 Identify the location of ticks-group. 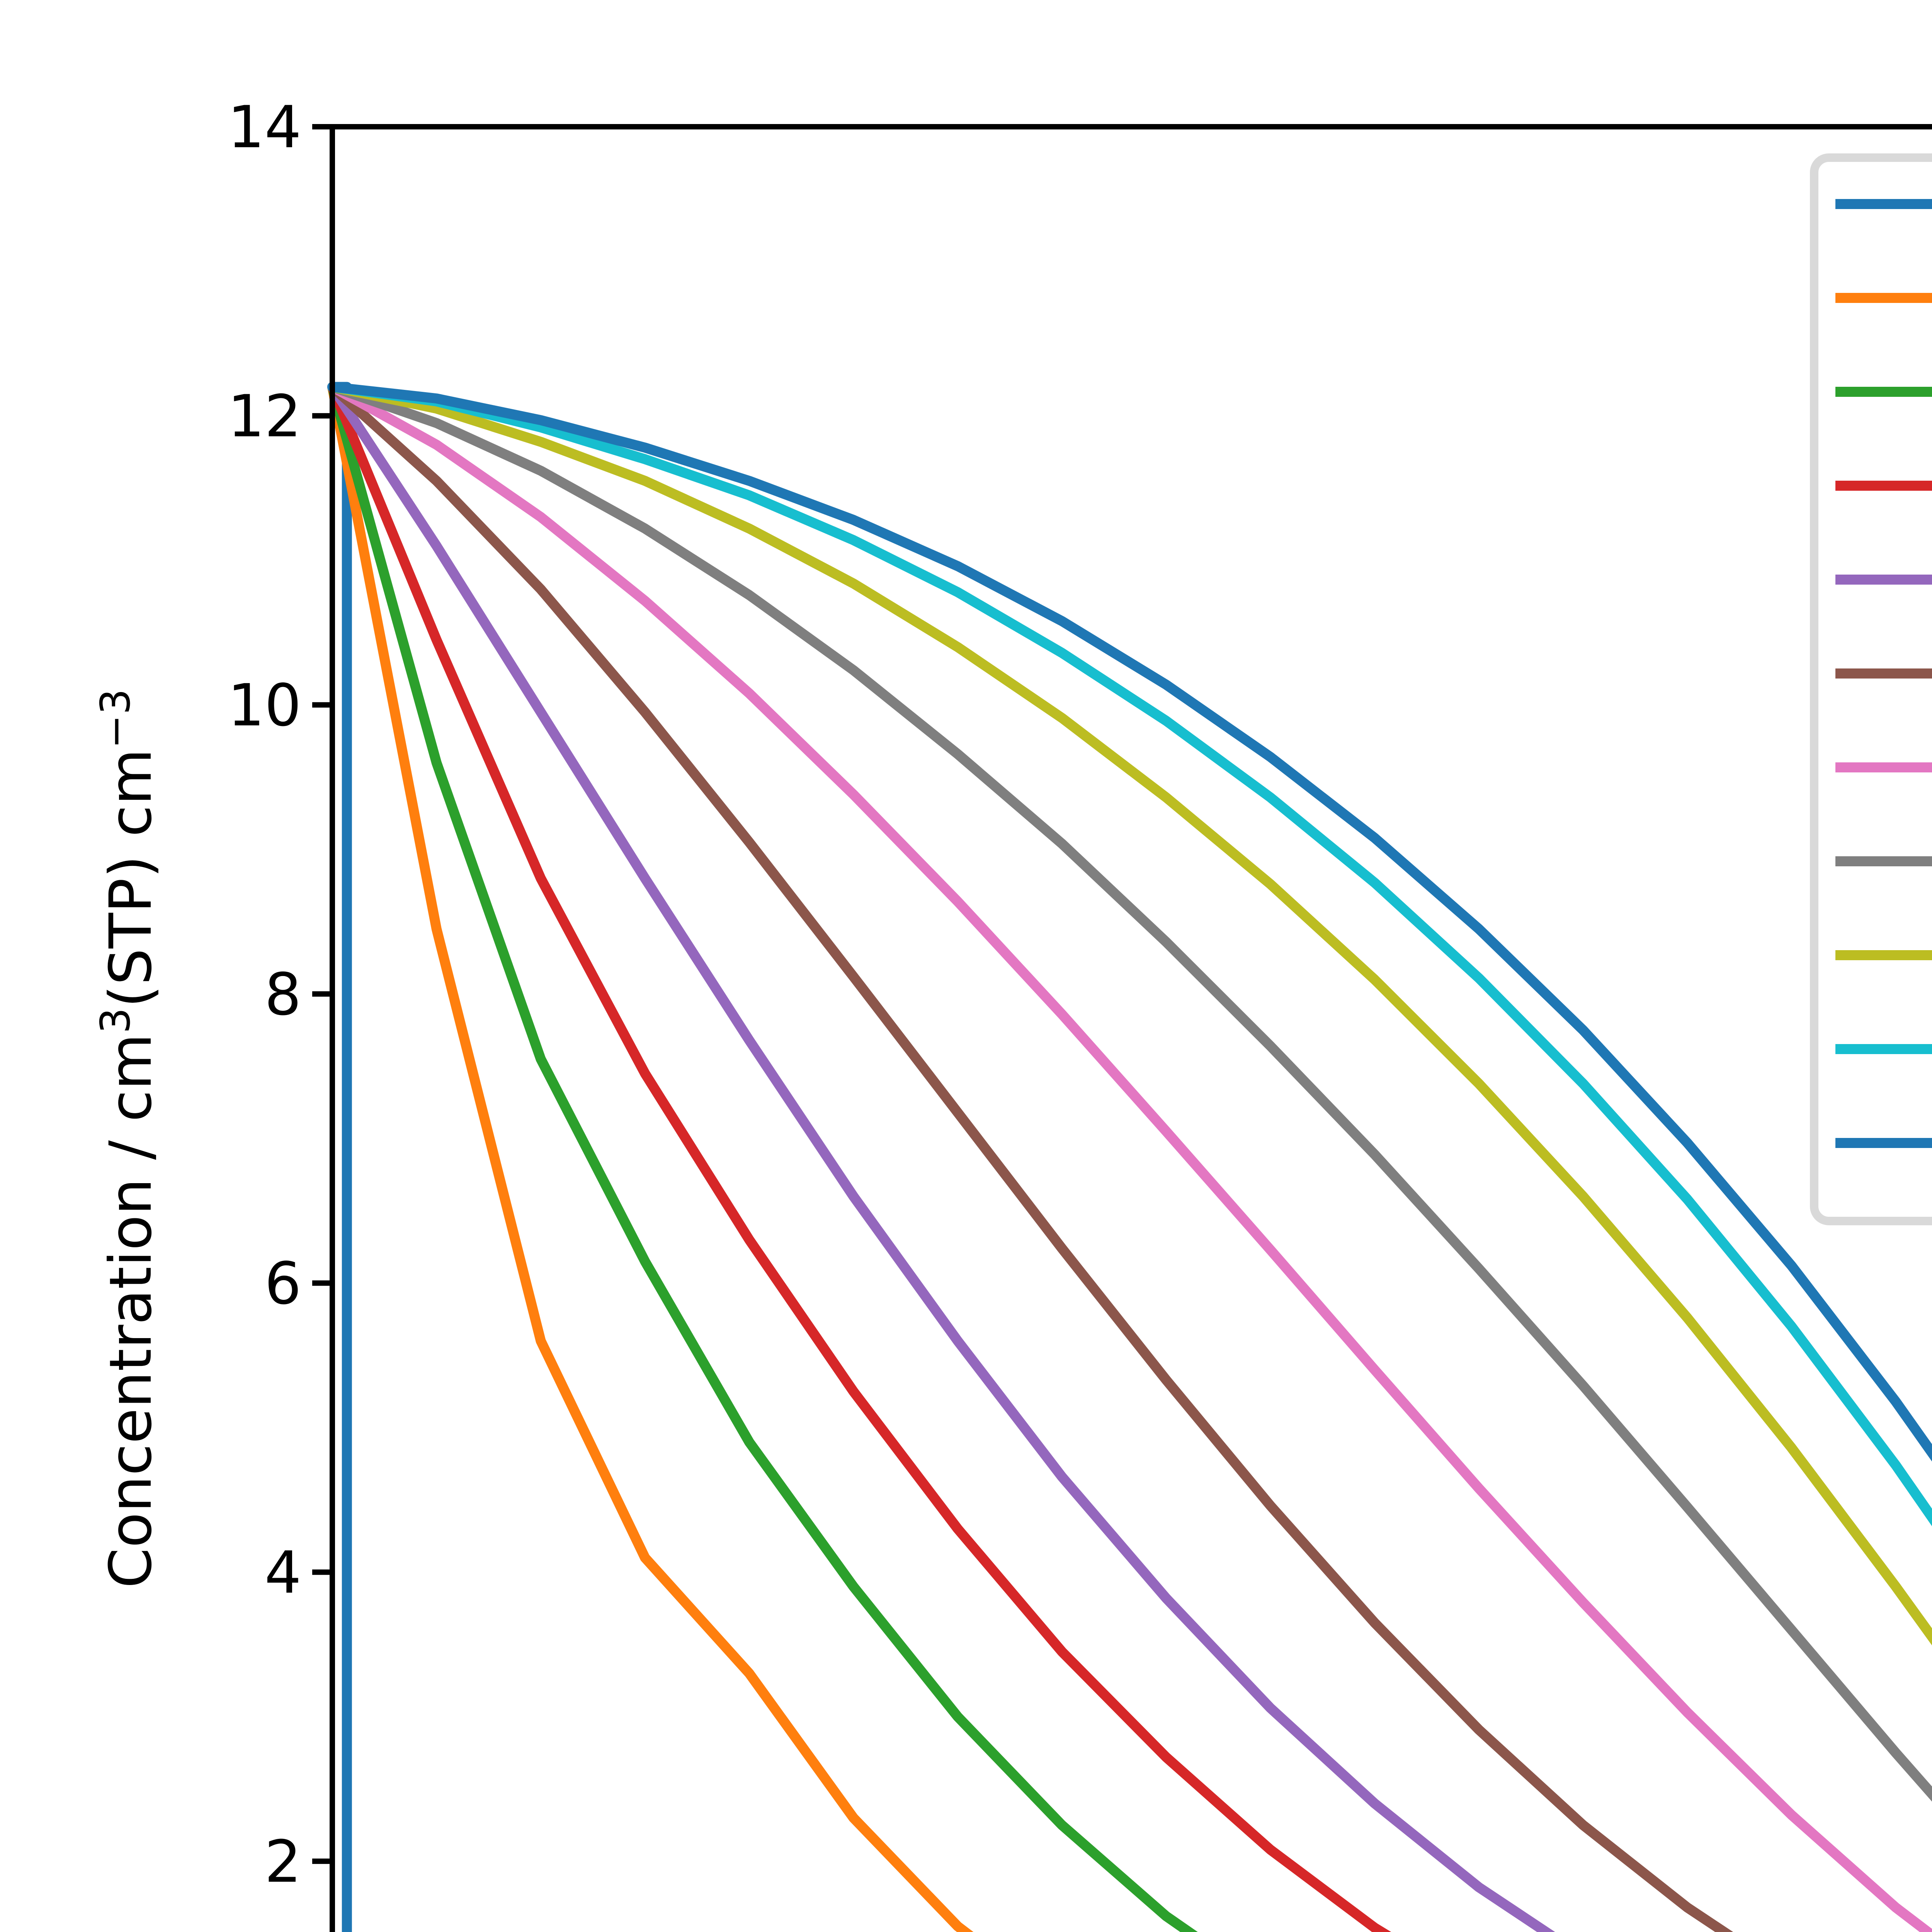
(322, 994).